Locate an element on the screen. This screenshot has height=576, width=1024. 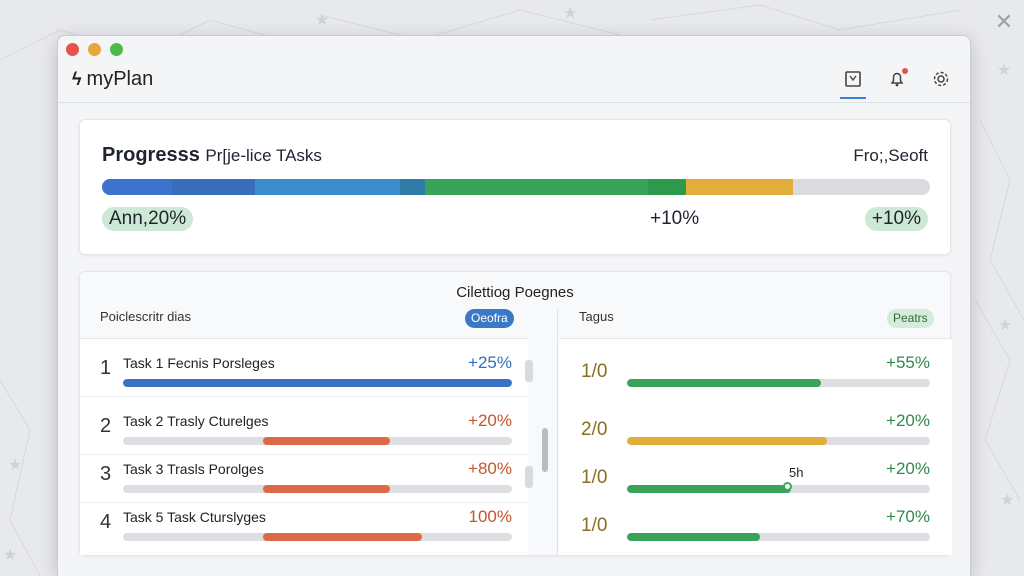
bell-icon is located at coordinates (897, 79).